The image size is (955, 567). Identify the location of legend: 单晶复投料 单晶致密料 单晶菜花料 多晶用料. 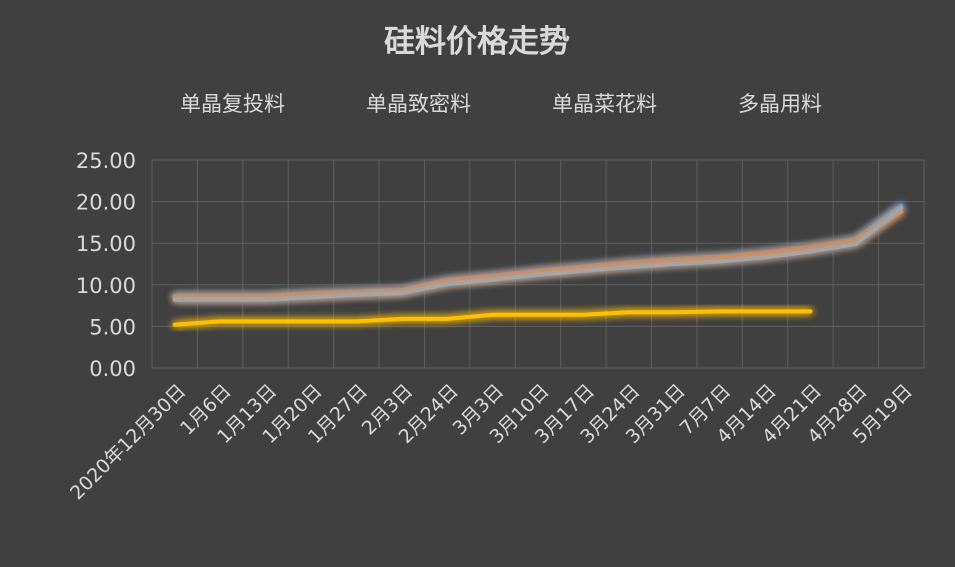
(468, 104).